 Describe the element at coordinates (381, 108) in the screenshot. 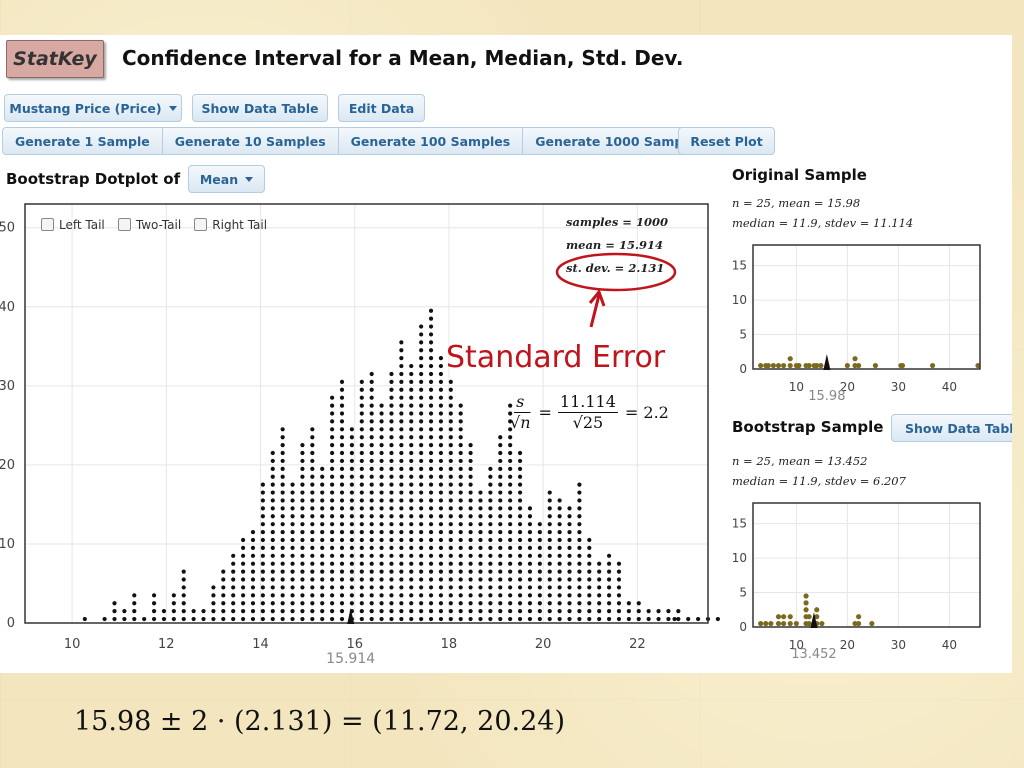

I see `edit-data-button: Edit Data` at that location.